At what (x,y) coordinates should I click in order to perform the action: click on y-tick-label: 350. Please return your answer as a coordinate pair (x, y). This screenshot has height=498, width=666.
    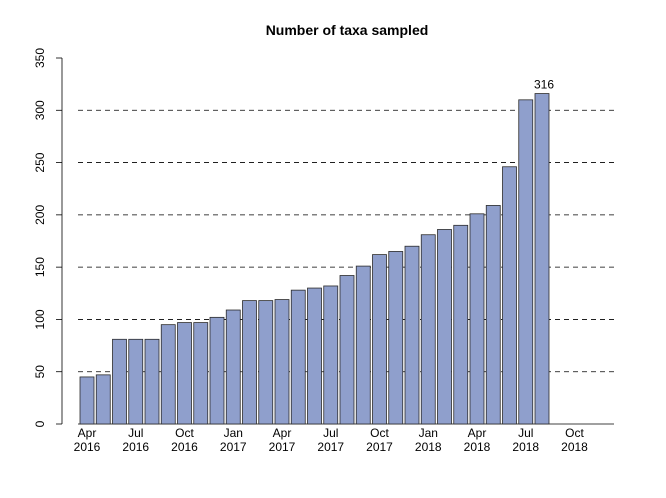
    Looking at the image, I should click on (40, 58).